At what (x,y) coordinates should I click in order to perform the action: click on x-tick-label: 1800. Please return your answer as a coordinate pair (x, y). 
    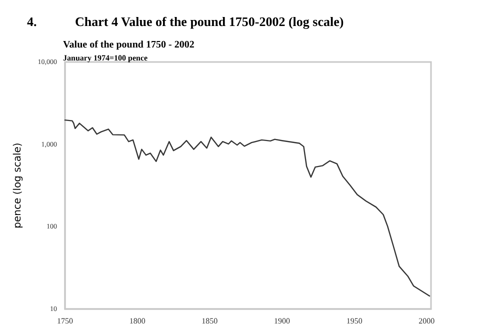
    Looking at the image, I should click on (137, 321).